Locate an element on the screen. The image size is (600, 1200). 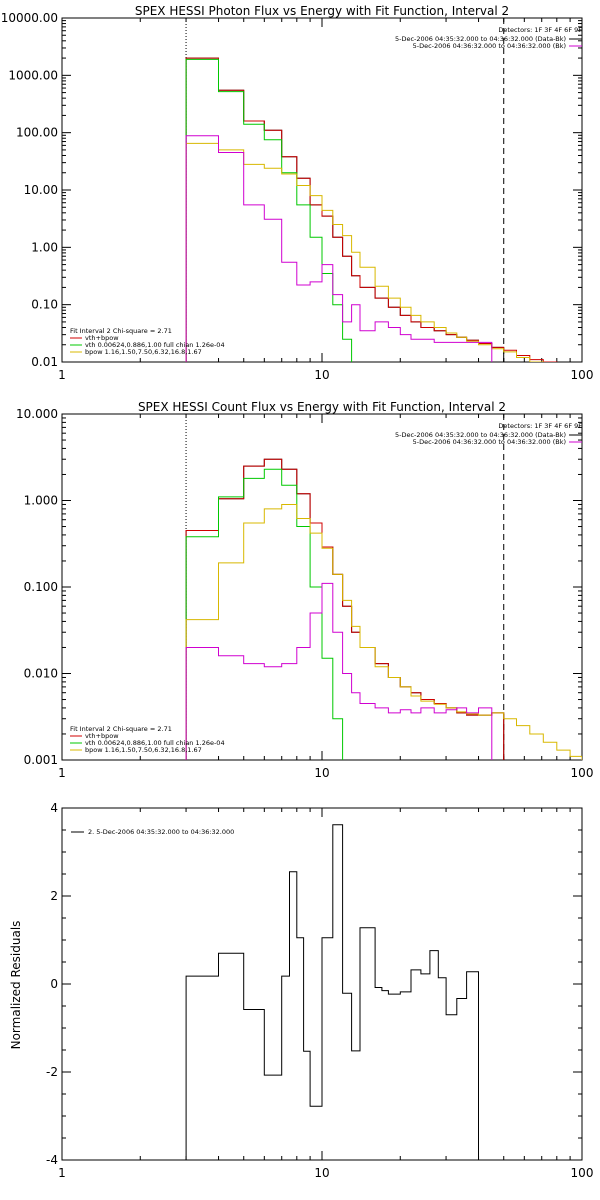
photon-y-tick-label: 10000.00 is located at coordinates (29, 18).